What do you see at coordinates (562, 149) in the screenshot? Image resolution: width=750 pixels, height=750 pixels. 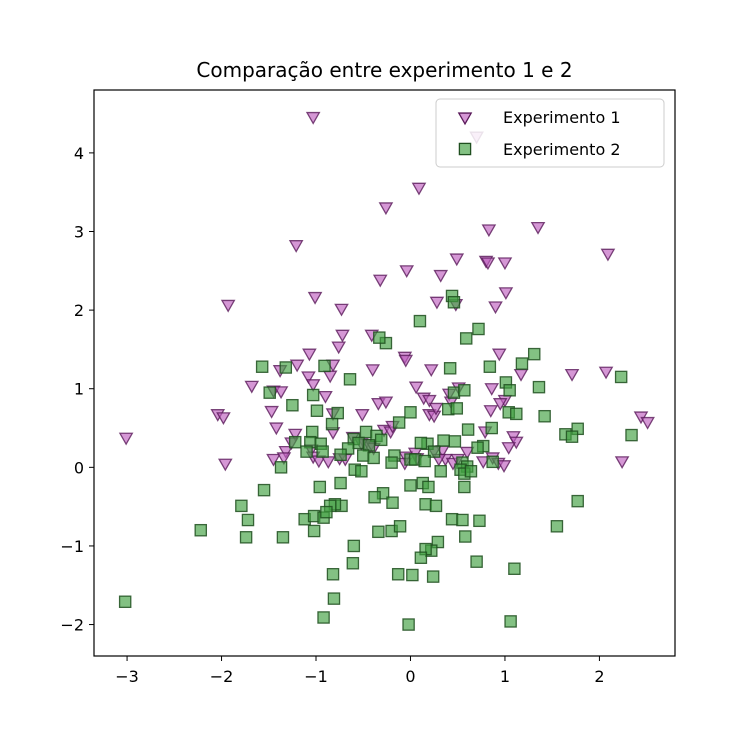 I see `legend-label-experimento-2: Experimento 2` at bounding box center [562, 149].